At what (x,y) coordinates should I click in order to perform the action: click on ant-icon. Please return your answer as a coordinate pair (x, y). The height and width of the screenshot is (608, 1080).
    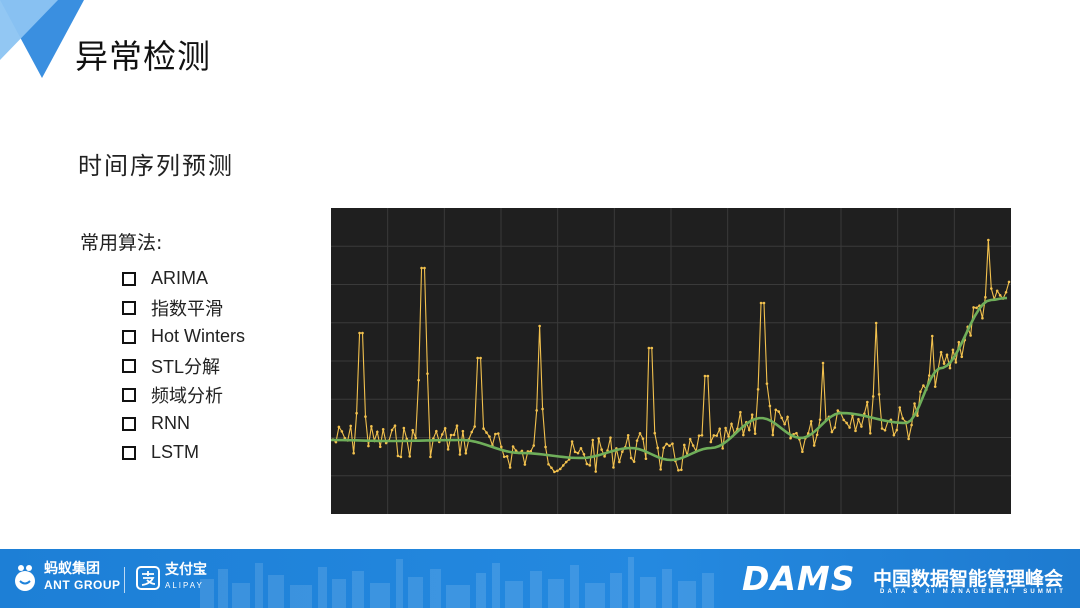
    Looking at the image, I should click on (25, 578).